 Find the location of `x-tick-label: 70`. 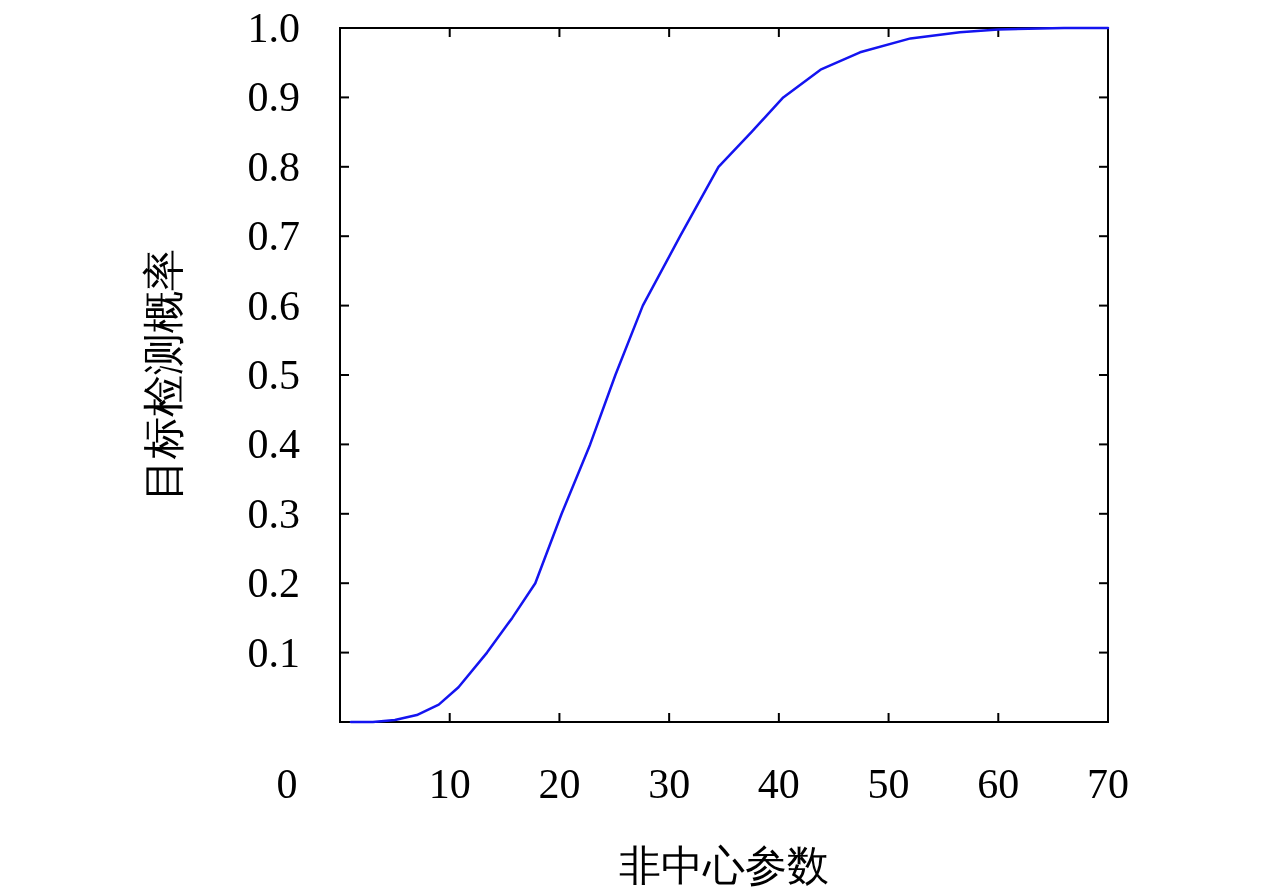

x-tick-label: 70 is located at coordinates (1108, 784).